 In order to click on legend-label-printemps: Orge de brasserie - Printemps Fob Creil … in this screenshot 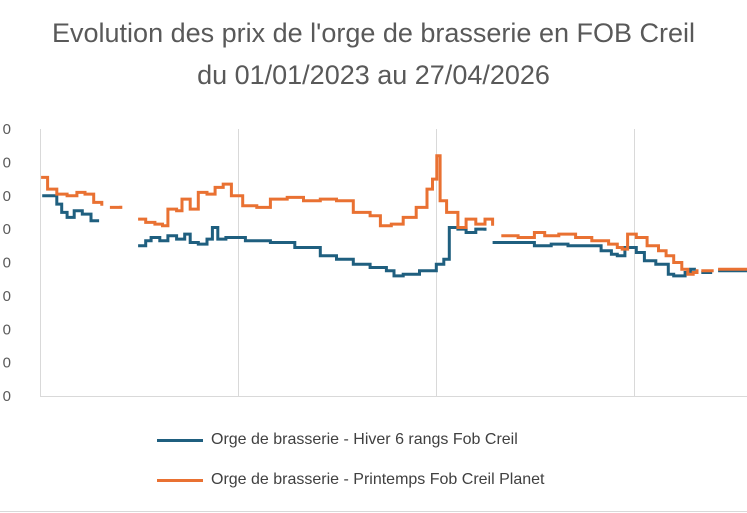, I will do `click(378, 479)`.